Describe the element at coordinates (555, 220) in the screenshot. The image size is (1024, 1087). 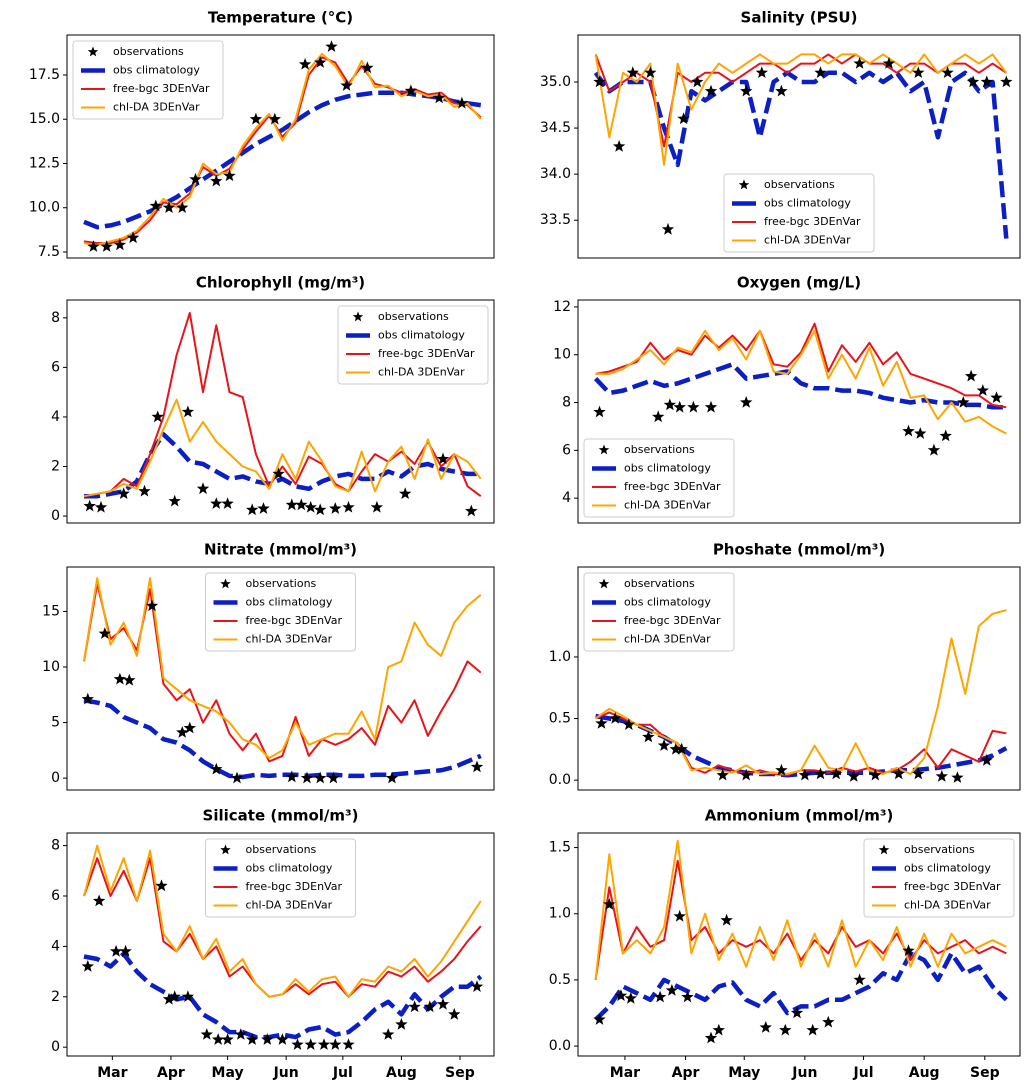
I see `y-tick-label: 33.5` at that location.